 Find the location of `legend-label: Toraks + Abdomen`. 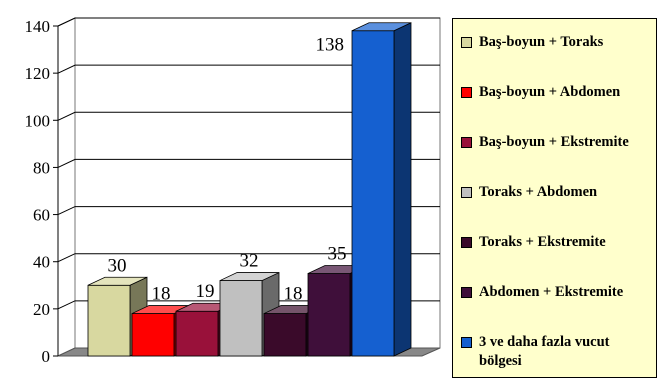

legend-label: Toraks + Abdomen is located at coordinates (538, 192).